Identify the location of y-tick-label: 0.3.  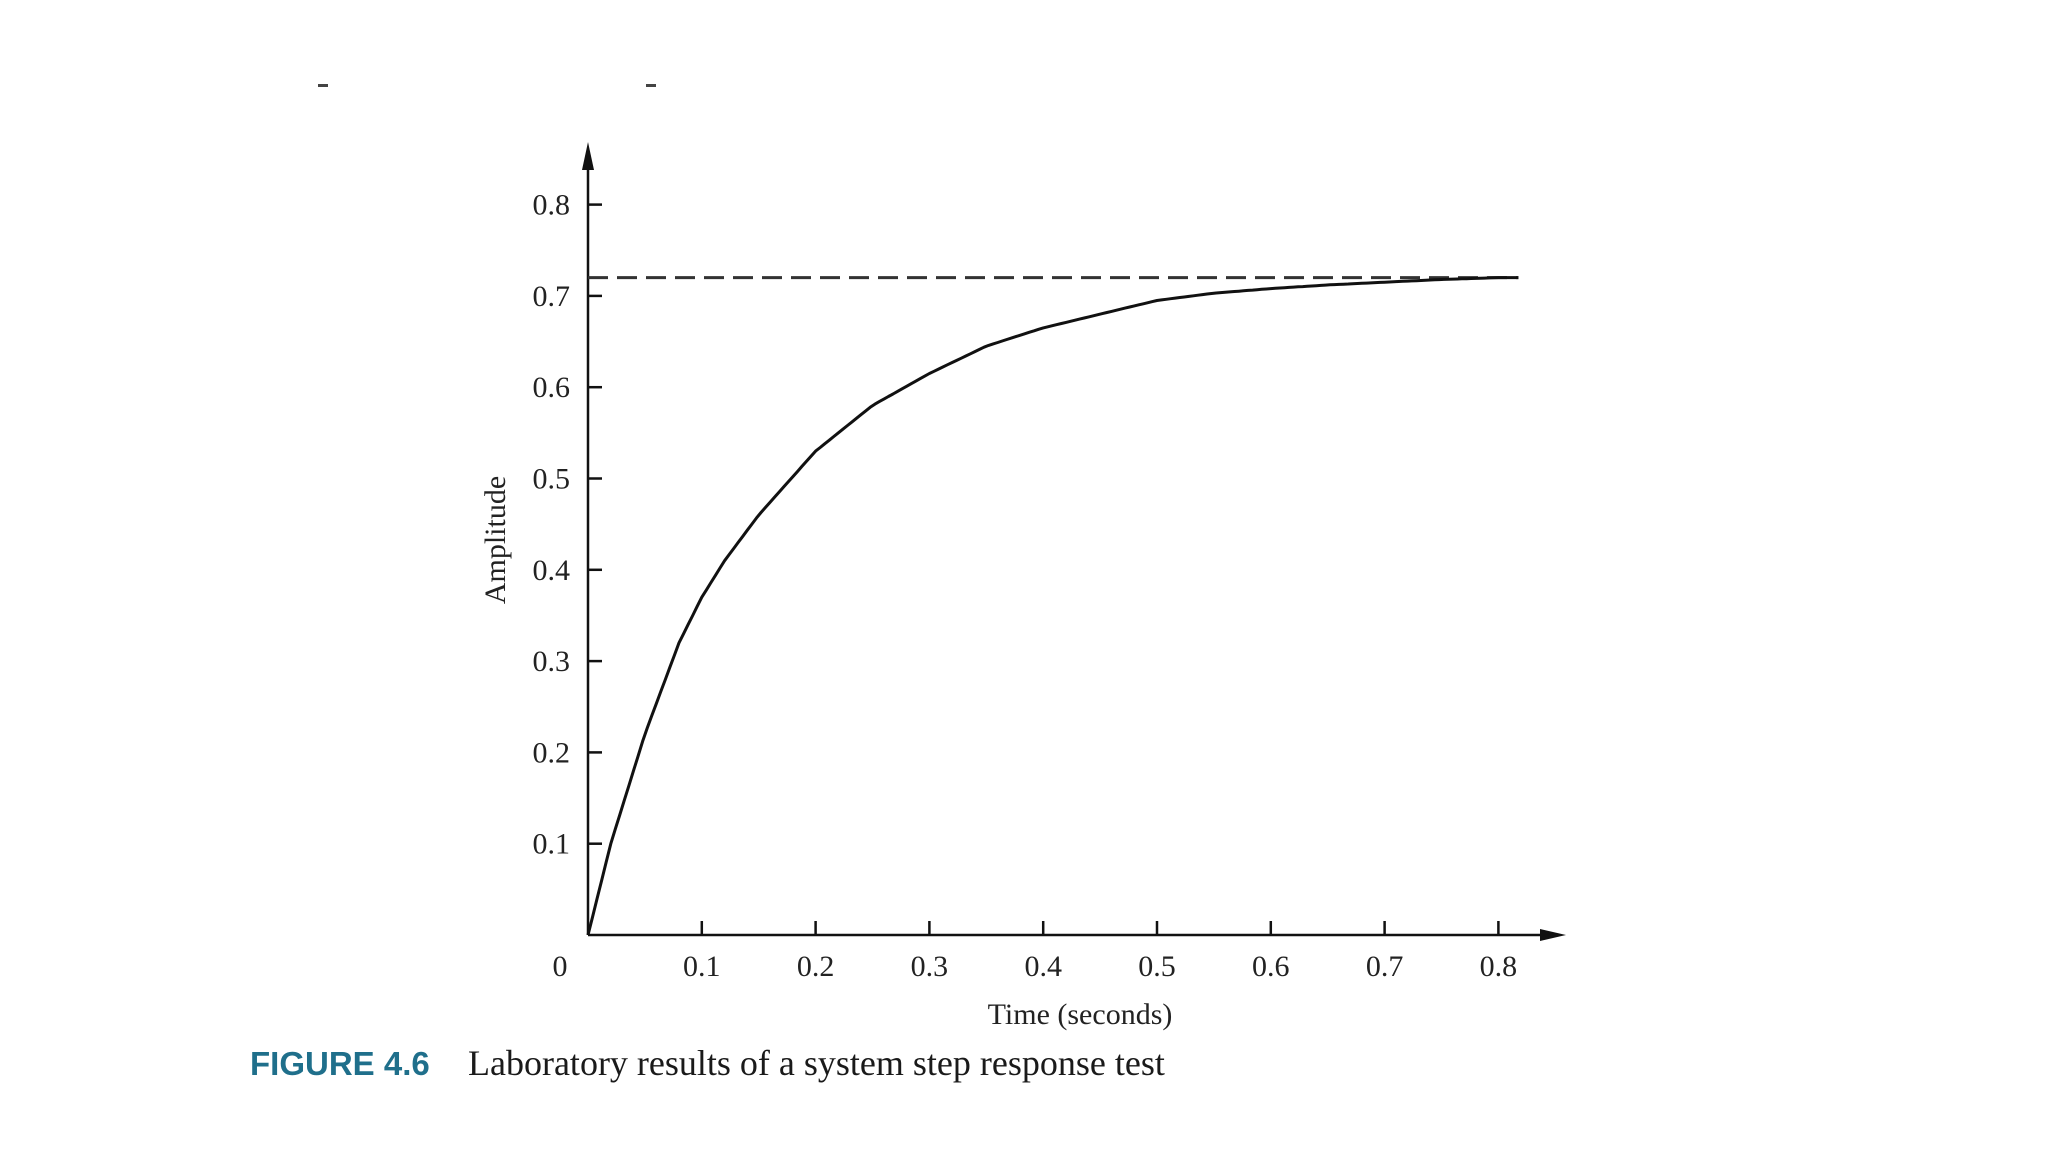
(552, 661).